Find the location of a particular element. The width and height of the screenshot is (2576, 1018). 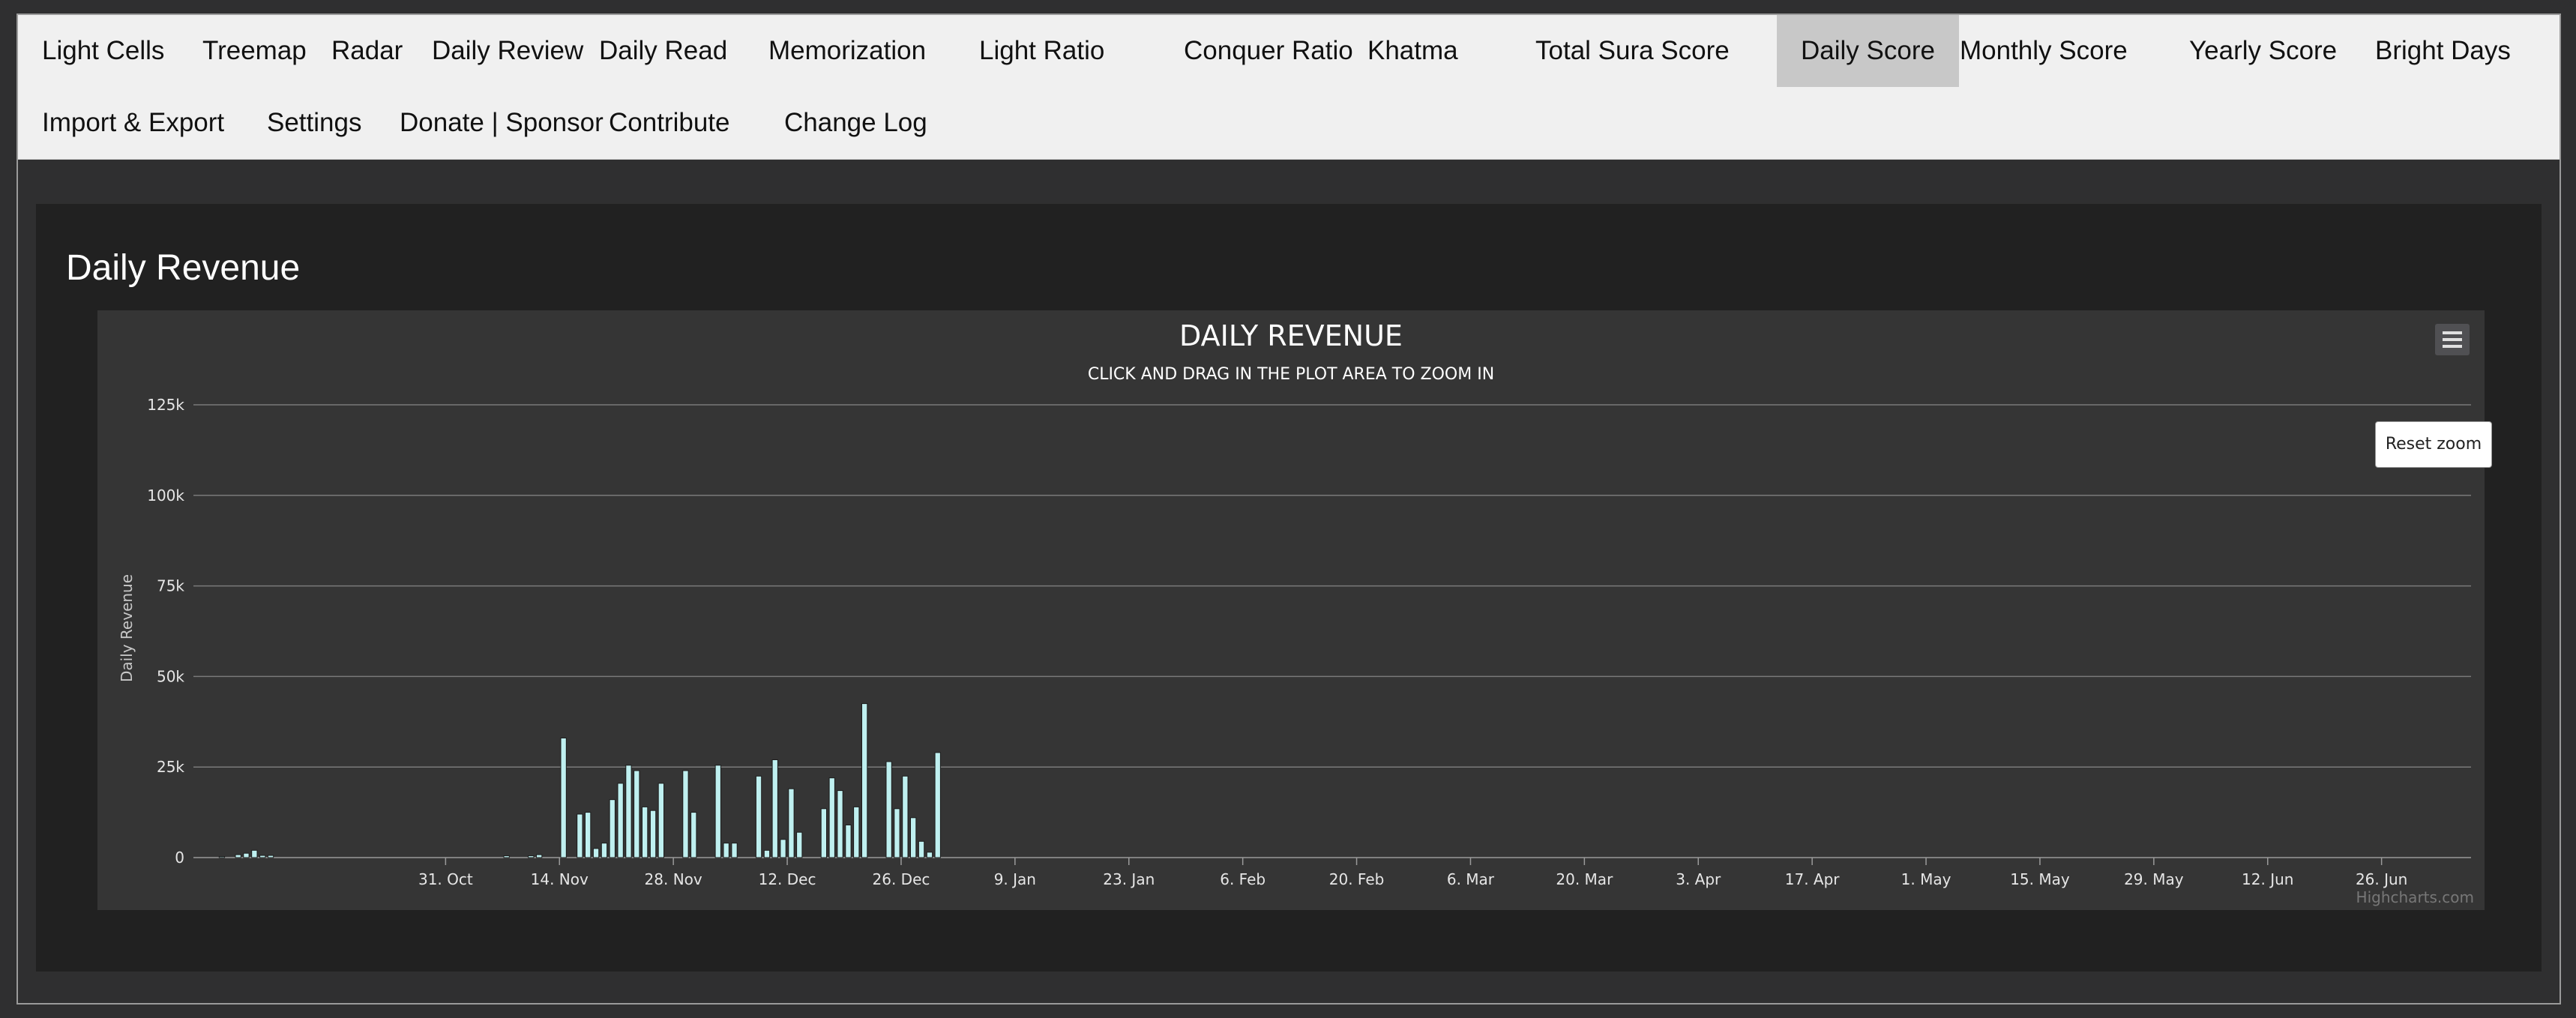

nav-item-yearly-score: Yearly Score is located at coordinates (2263, 50).